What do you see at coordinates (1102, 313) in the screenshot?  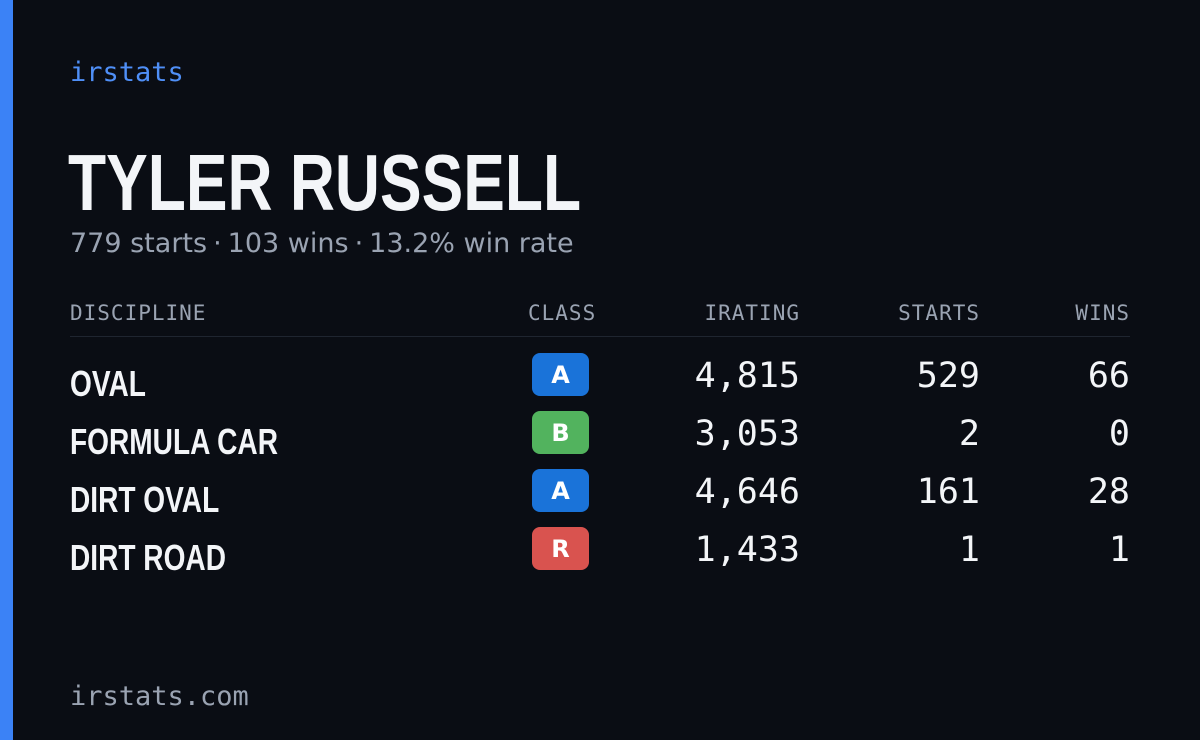 I see `header-wins: WINS` at bounding box center [1102, 313].